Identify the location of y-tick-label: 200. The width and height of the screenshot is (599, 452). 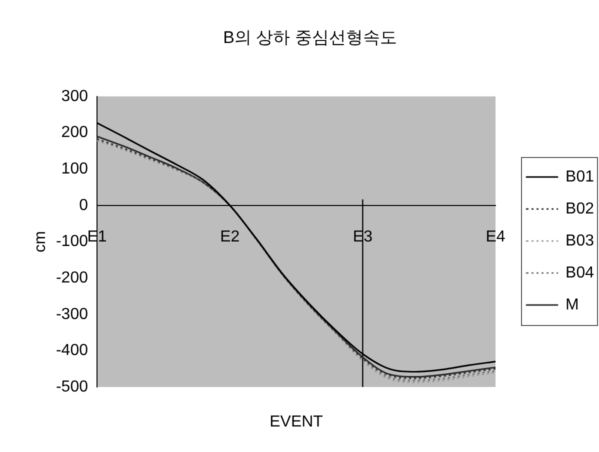
(74, 133).